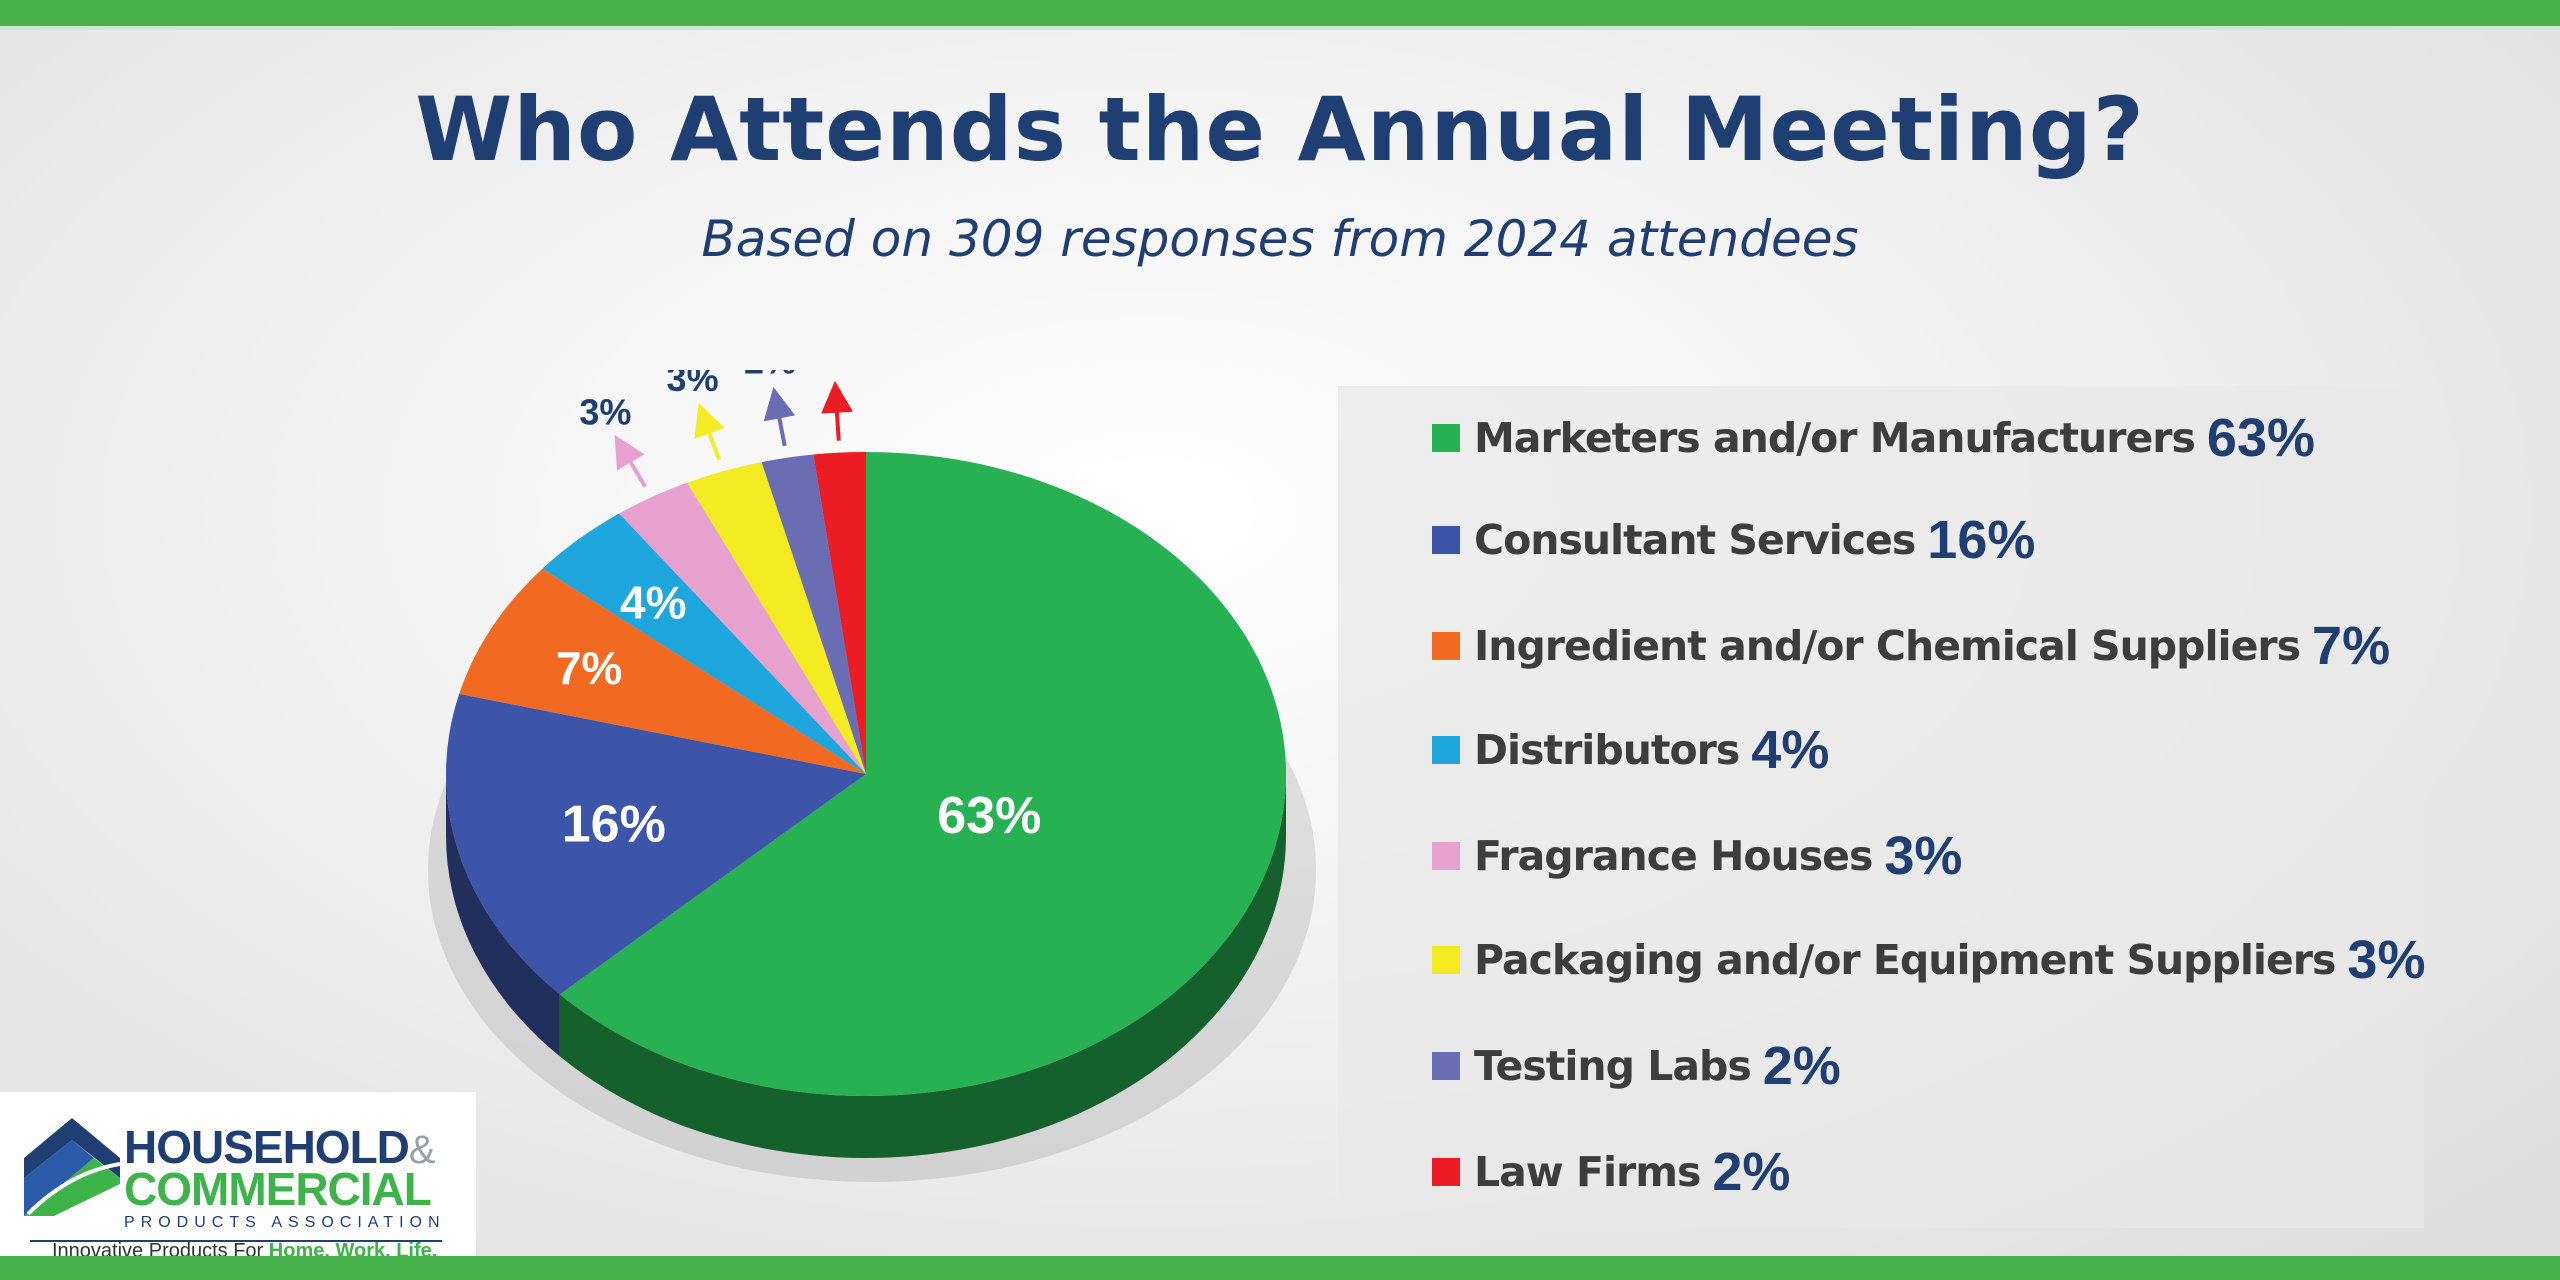 The height and width of the screenshot is (1280, 2560). I want to click on pie-side-consultant-services, so click(503, 915).